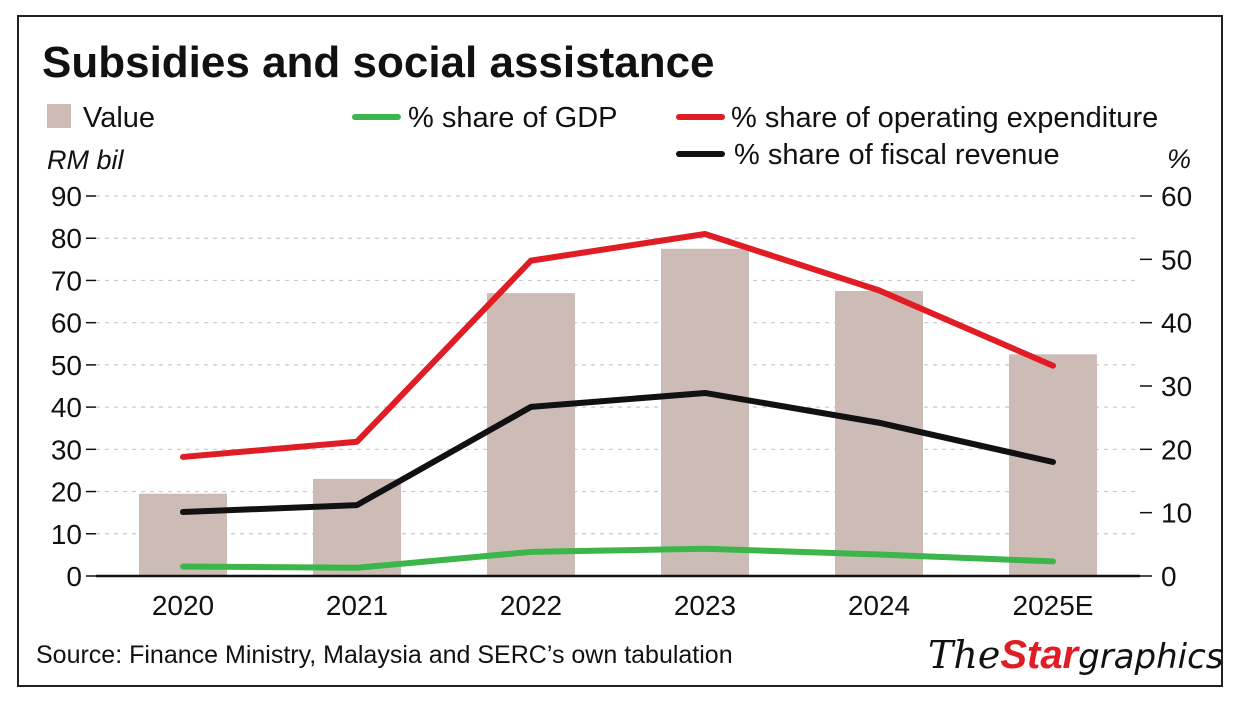 The image size is (1240, 705). What do you see at coordinates (378, 62) in the screenshot?
I see `chart-title: Subsidies and social assistance` at bounding box center [378, 62].